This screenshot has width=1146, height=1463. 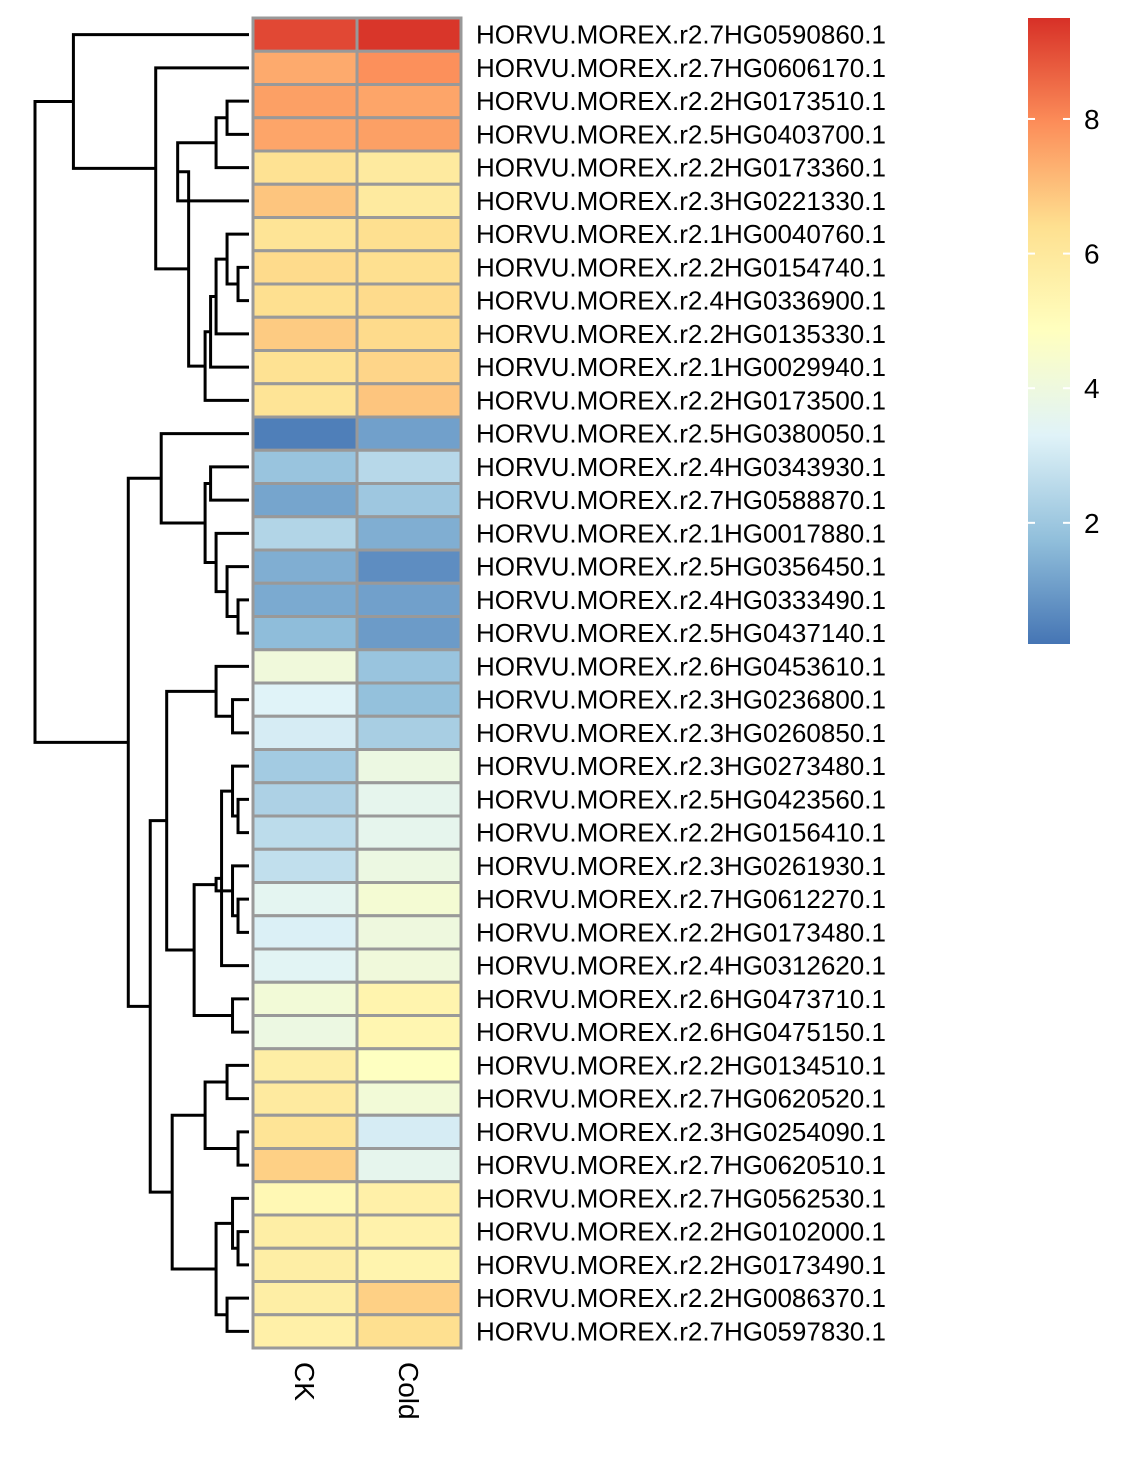 I want to click on row-label: HORVU.MOREX.r2.4HG0336900.1, so click(x=681, y=301).